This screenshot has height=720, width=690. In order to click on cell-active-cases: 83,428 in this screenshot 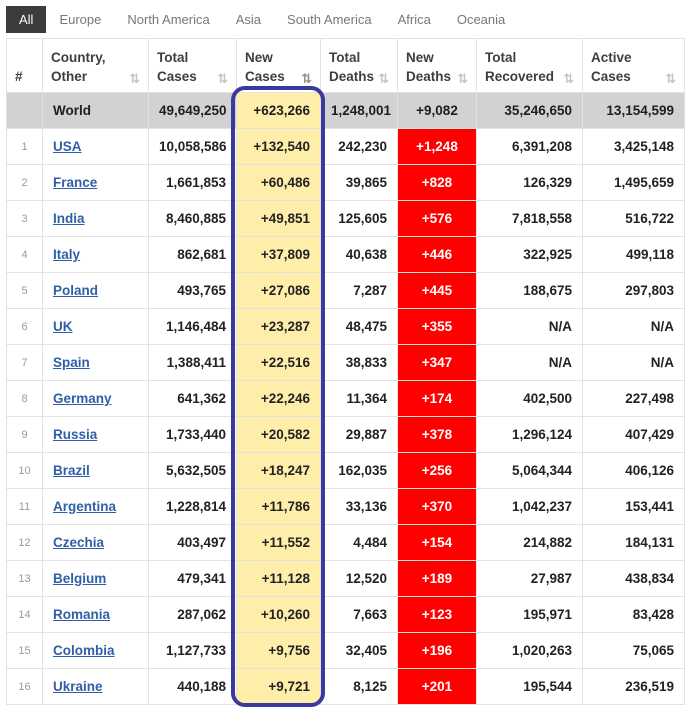, I will do `click(633, 614)`.